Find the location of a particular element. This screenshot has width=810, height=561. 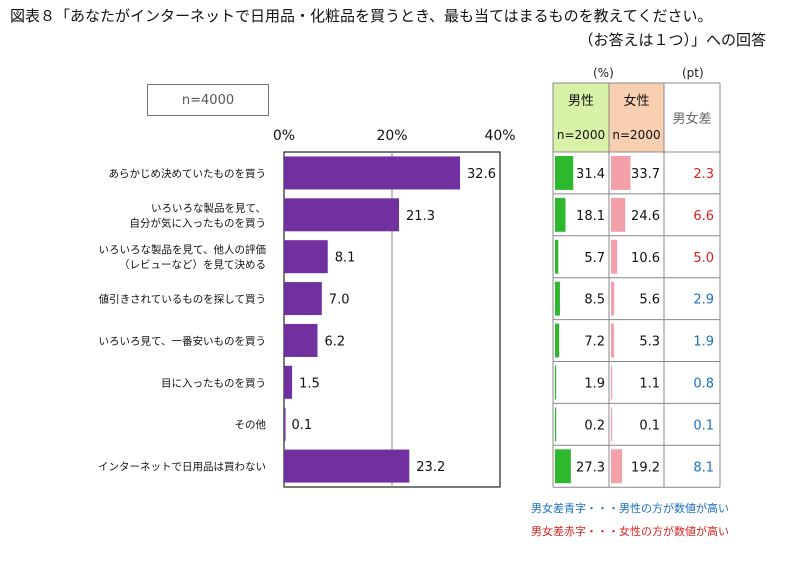

data-label: 21.3 is located at coordinates (420, 216).